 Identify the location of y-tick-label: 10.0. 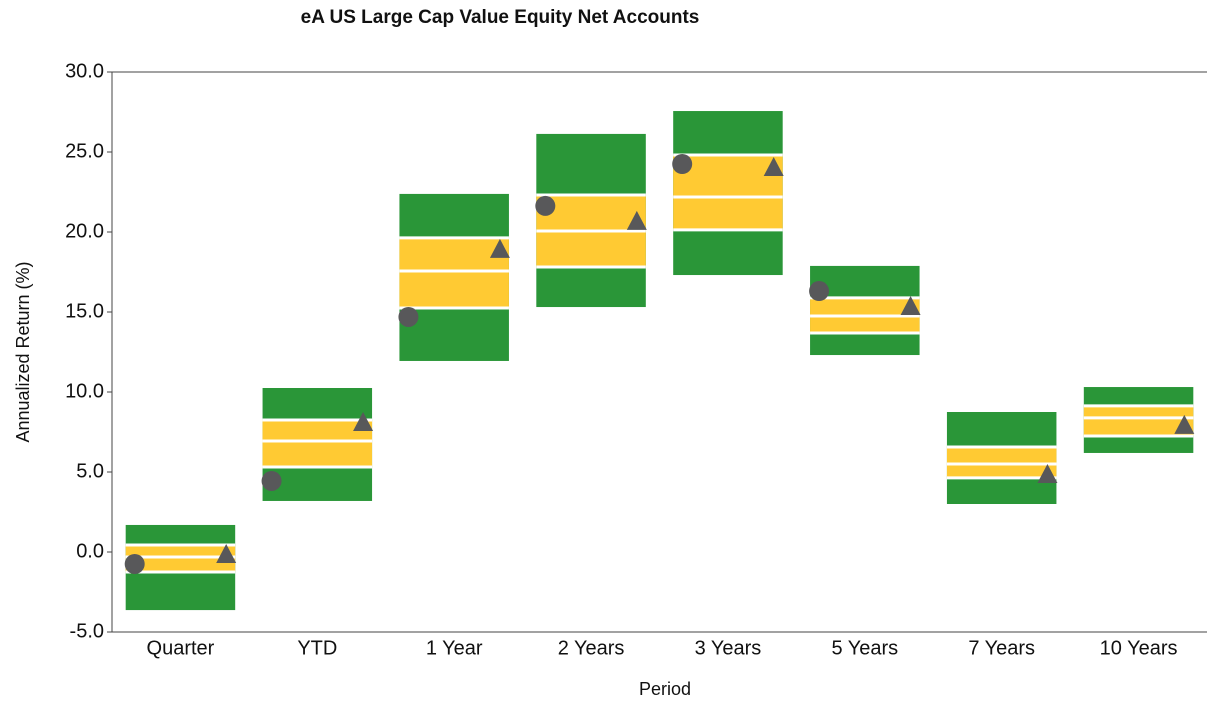
(84, 391).